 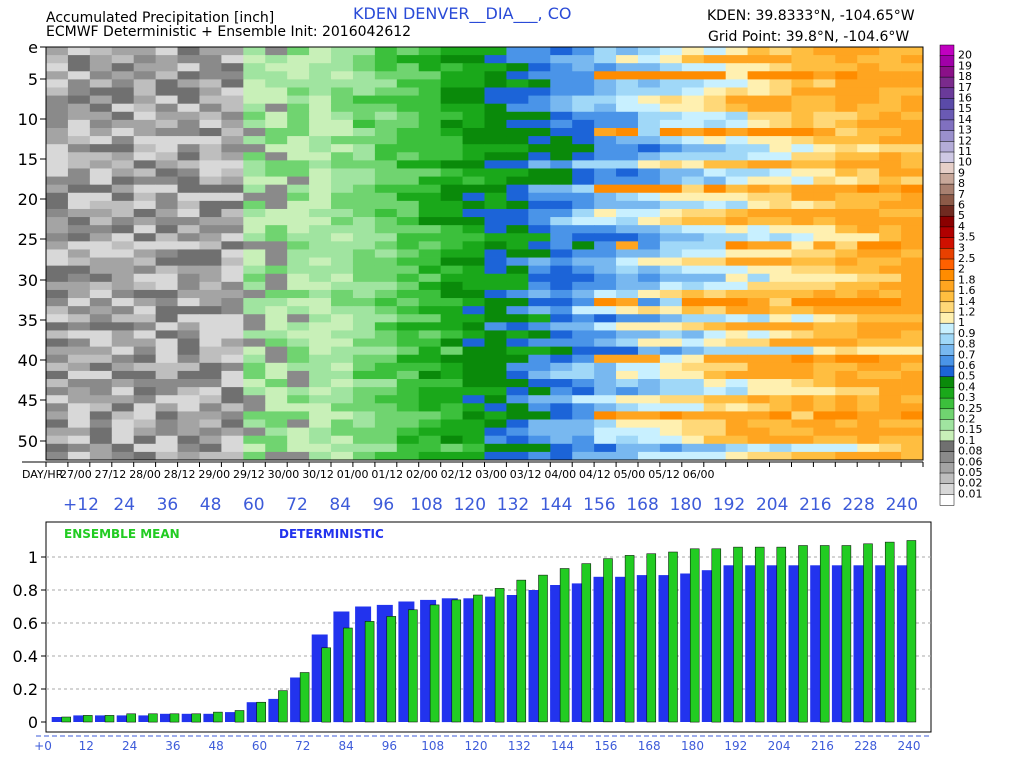 I want to click on hour-label: 36, so click(x=168, y=505).